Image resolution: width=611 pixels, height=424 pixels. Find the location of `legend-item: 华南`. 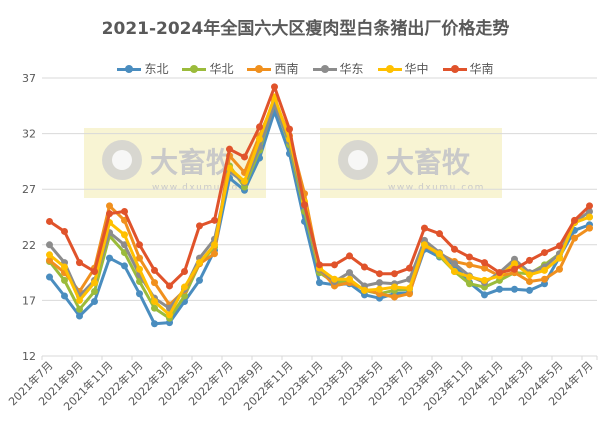

legend-item: 华南 is located at coordinates (468, 68).